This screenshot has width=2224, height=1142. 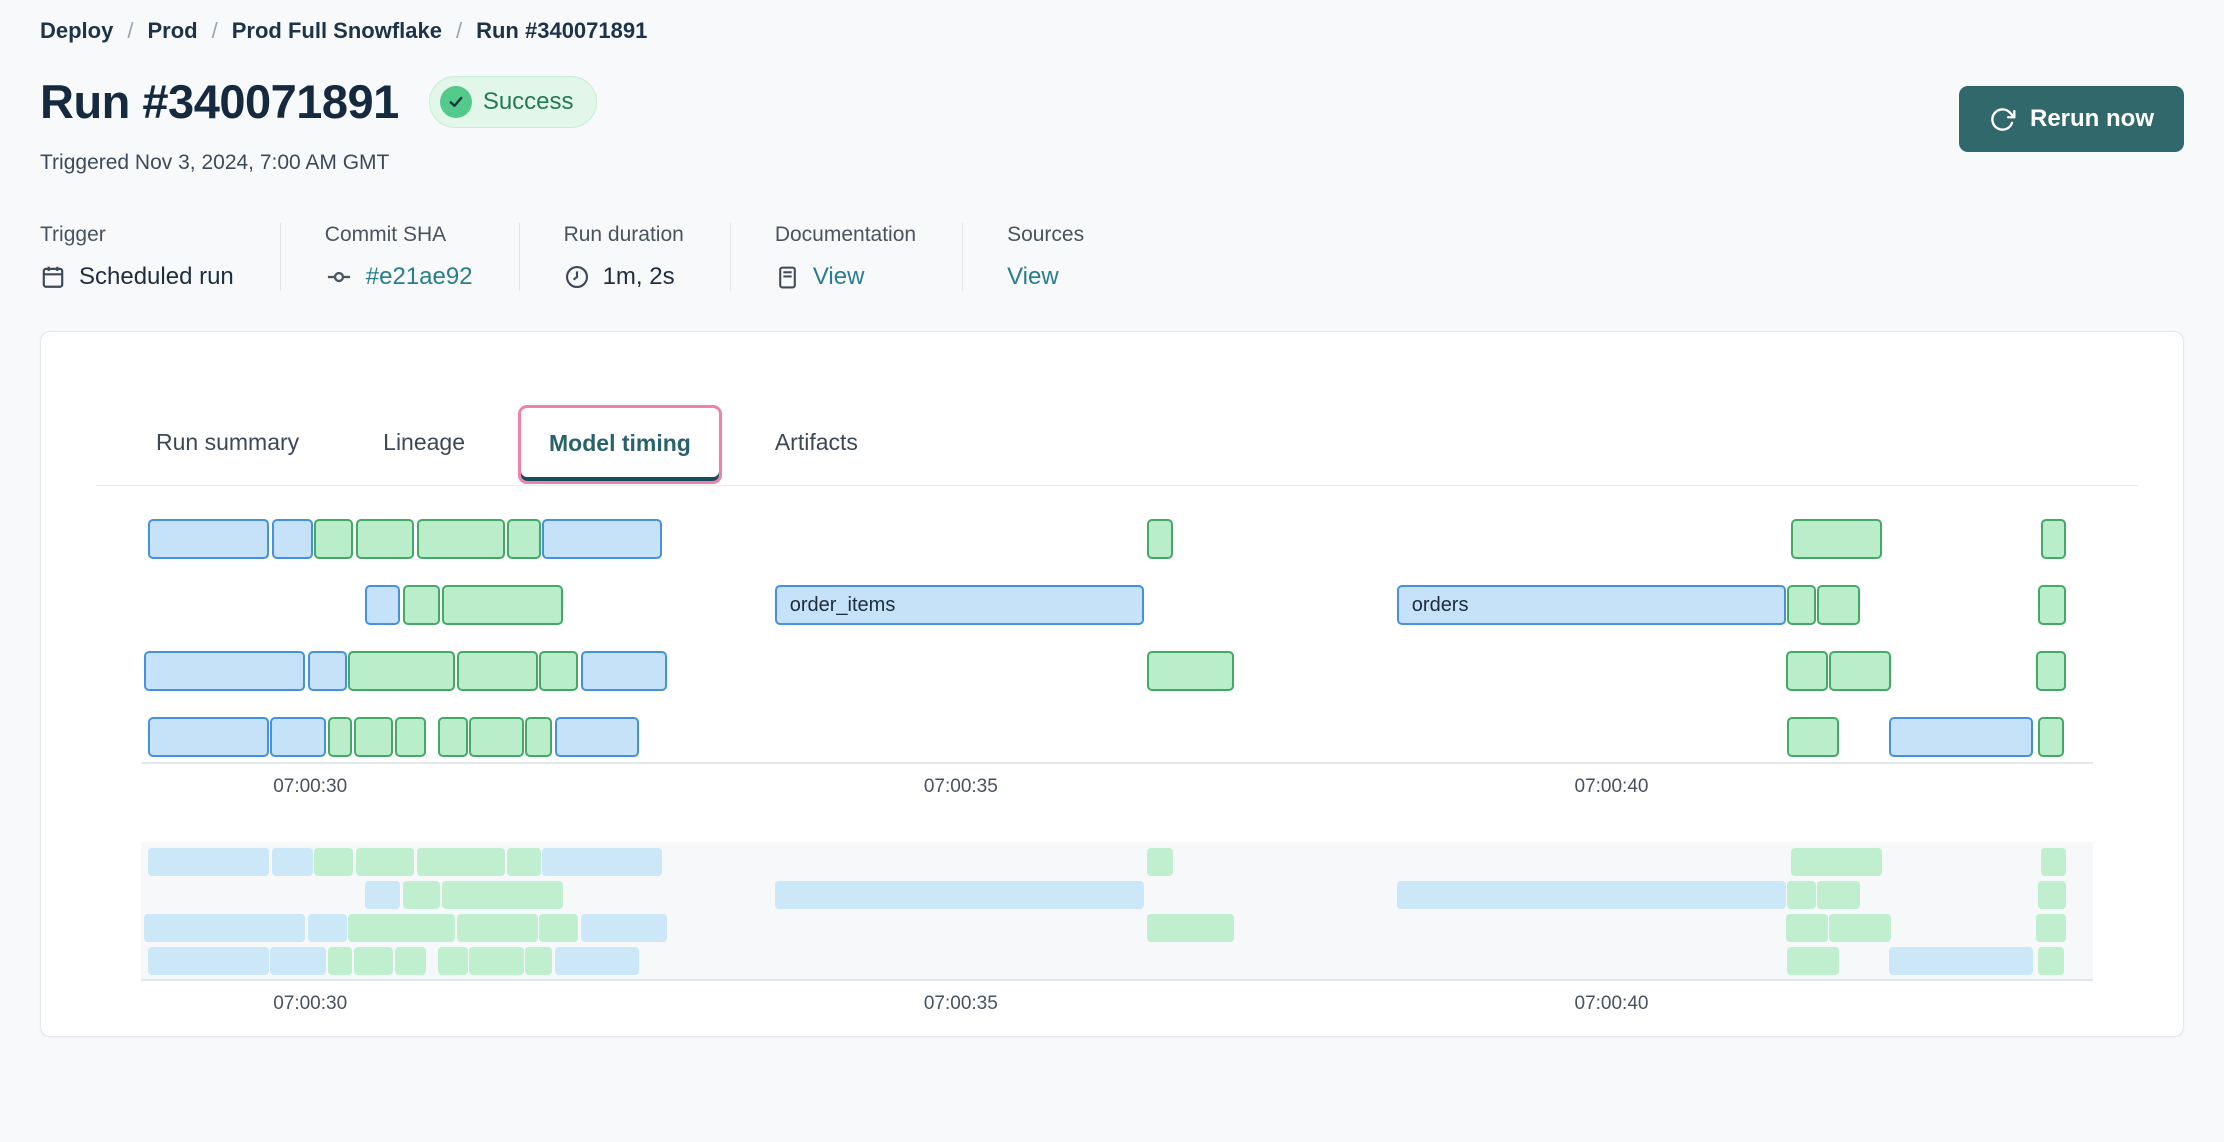 I want to click on tab-artifacts: Artifacts, so click(x=816, y=441).